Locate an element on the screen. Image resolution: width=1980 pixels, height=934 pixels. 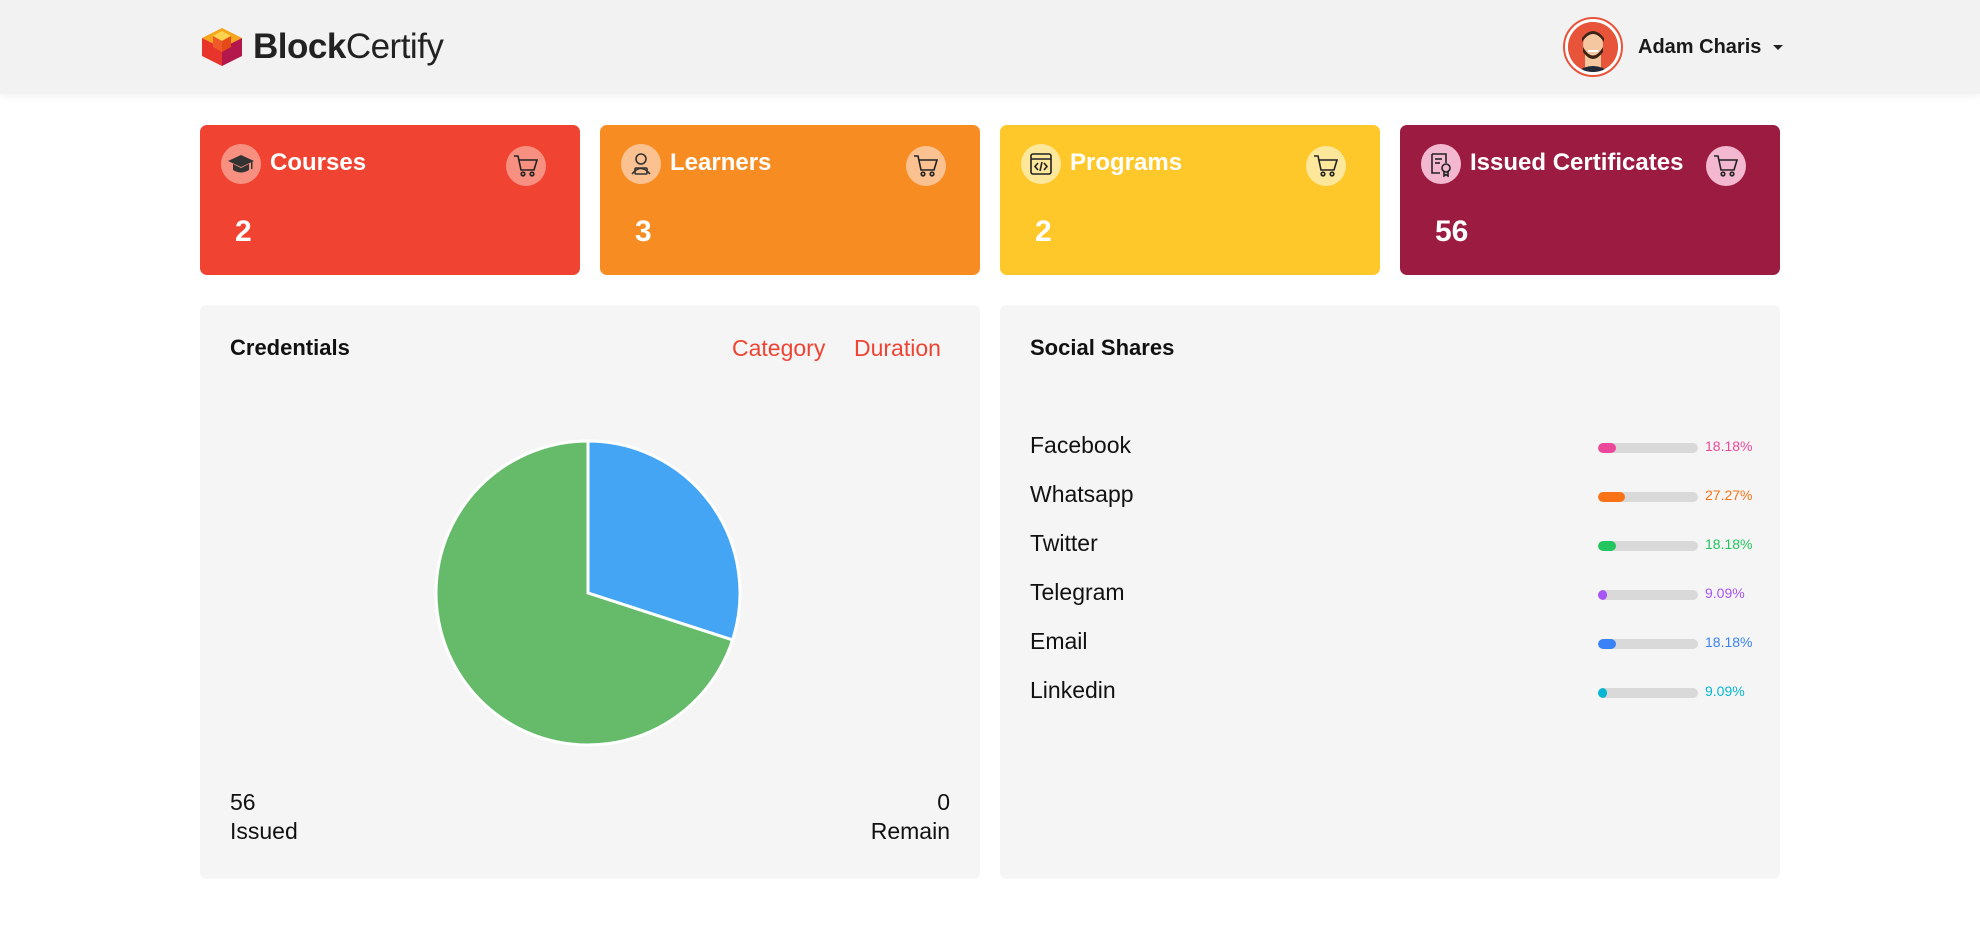
share-label: Linkedin is located at coordinates (1073, 690).